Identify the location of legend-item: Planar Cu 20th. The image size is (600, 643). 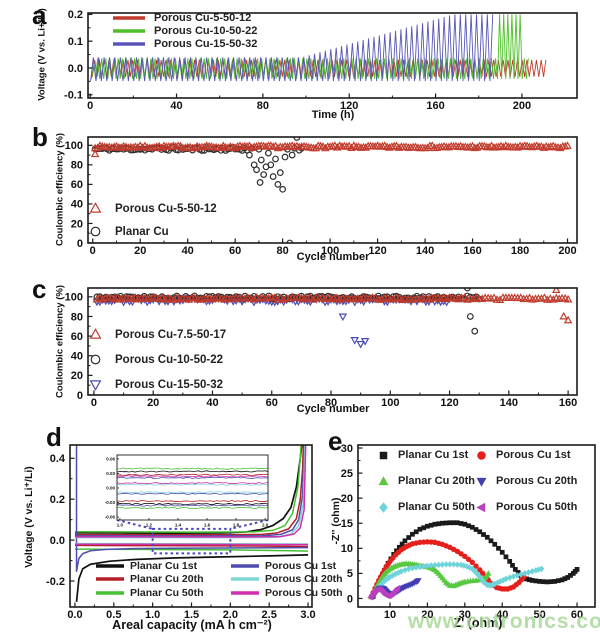
(149, 580).